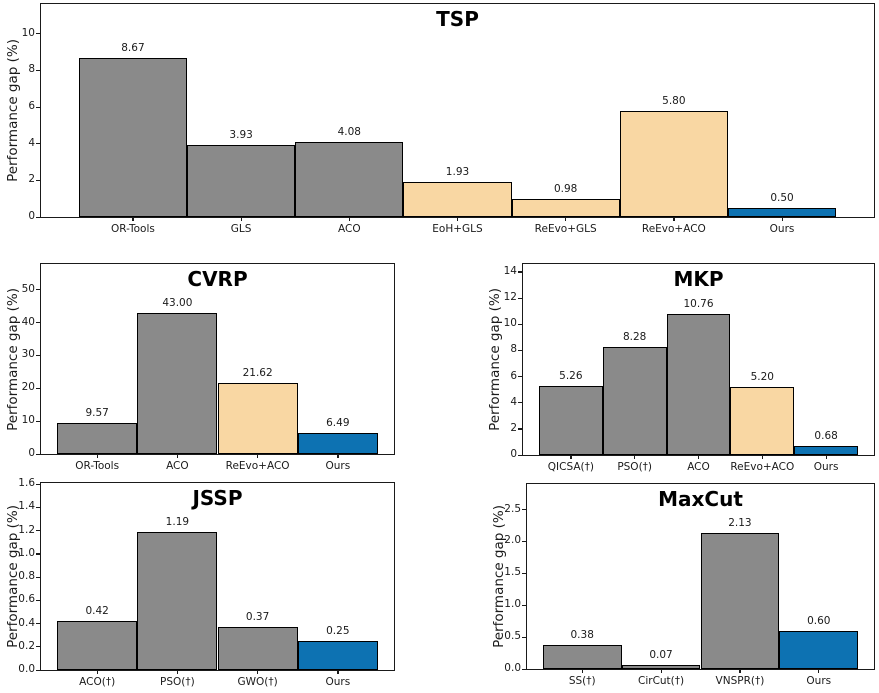  What do you see at coordinates (512, 572) in the screenshot?
I see `y-tick-label: 1.5` at bounding box center [512, 572].